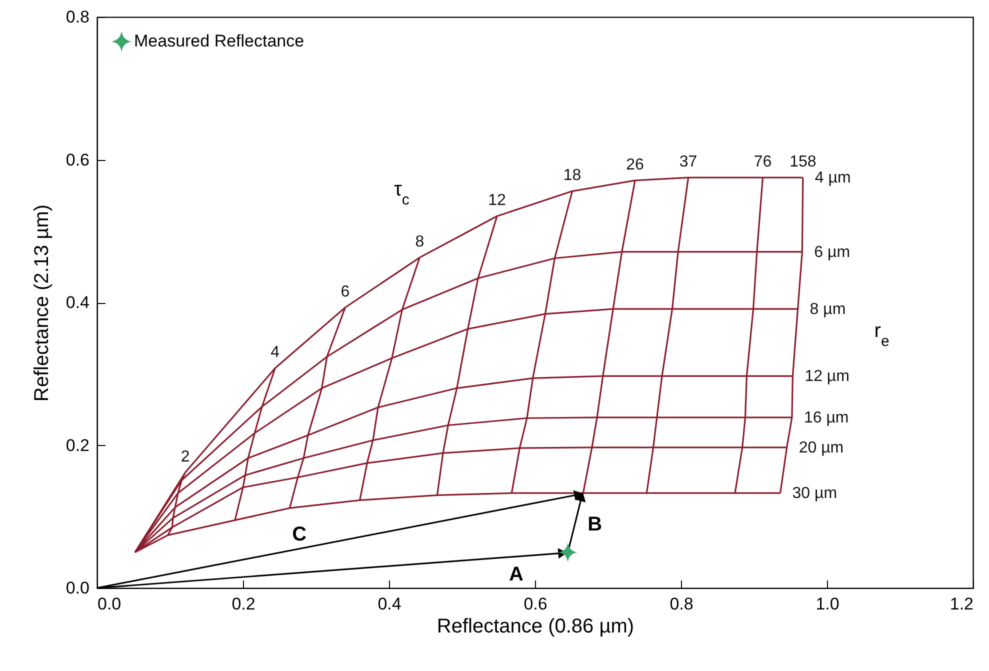 The width and height of the screenshot is (989, 671). I want to click on x-tick-label: 0.2, so click(244, 604).